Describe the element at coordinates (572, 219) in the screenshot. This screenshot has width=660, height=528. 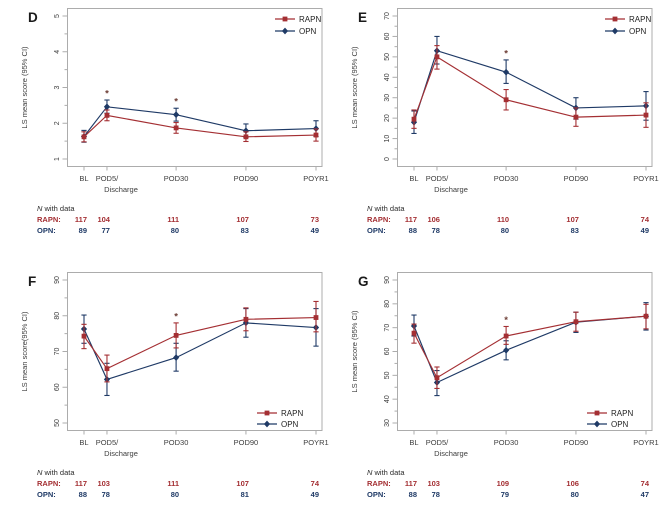
I see `n-value-rapn: 107` at that location.